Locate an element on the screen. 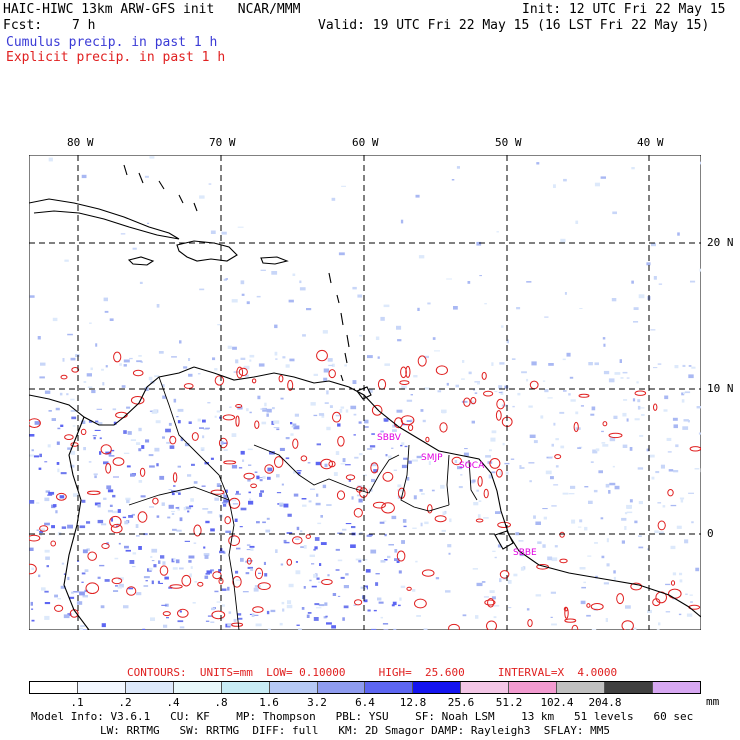 This screenshot has height=740, width=740. lon-label-60w: 60 W is located at coordinates (365, 142).